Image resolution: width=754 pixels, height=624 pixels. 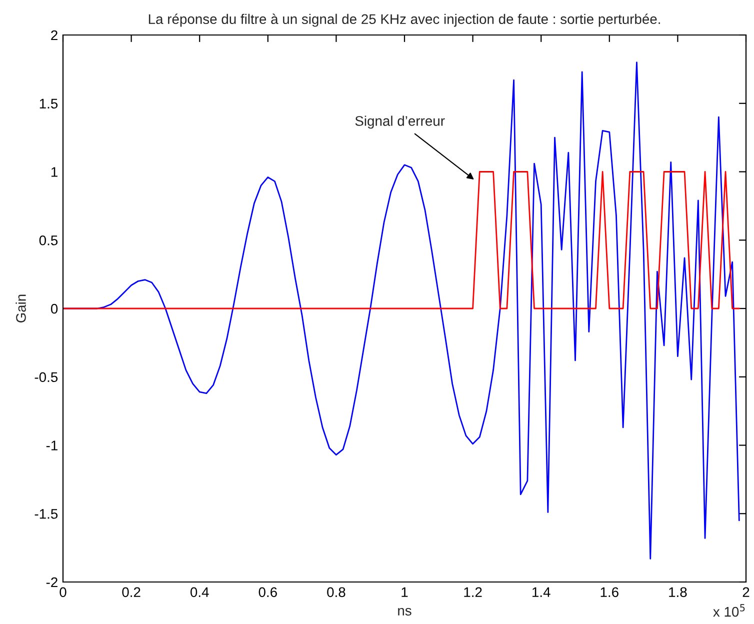 I want to click on x-tick-label: 1, so click(x=405, y=592).